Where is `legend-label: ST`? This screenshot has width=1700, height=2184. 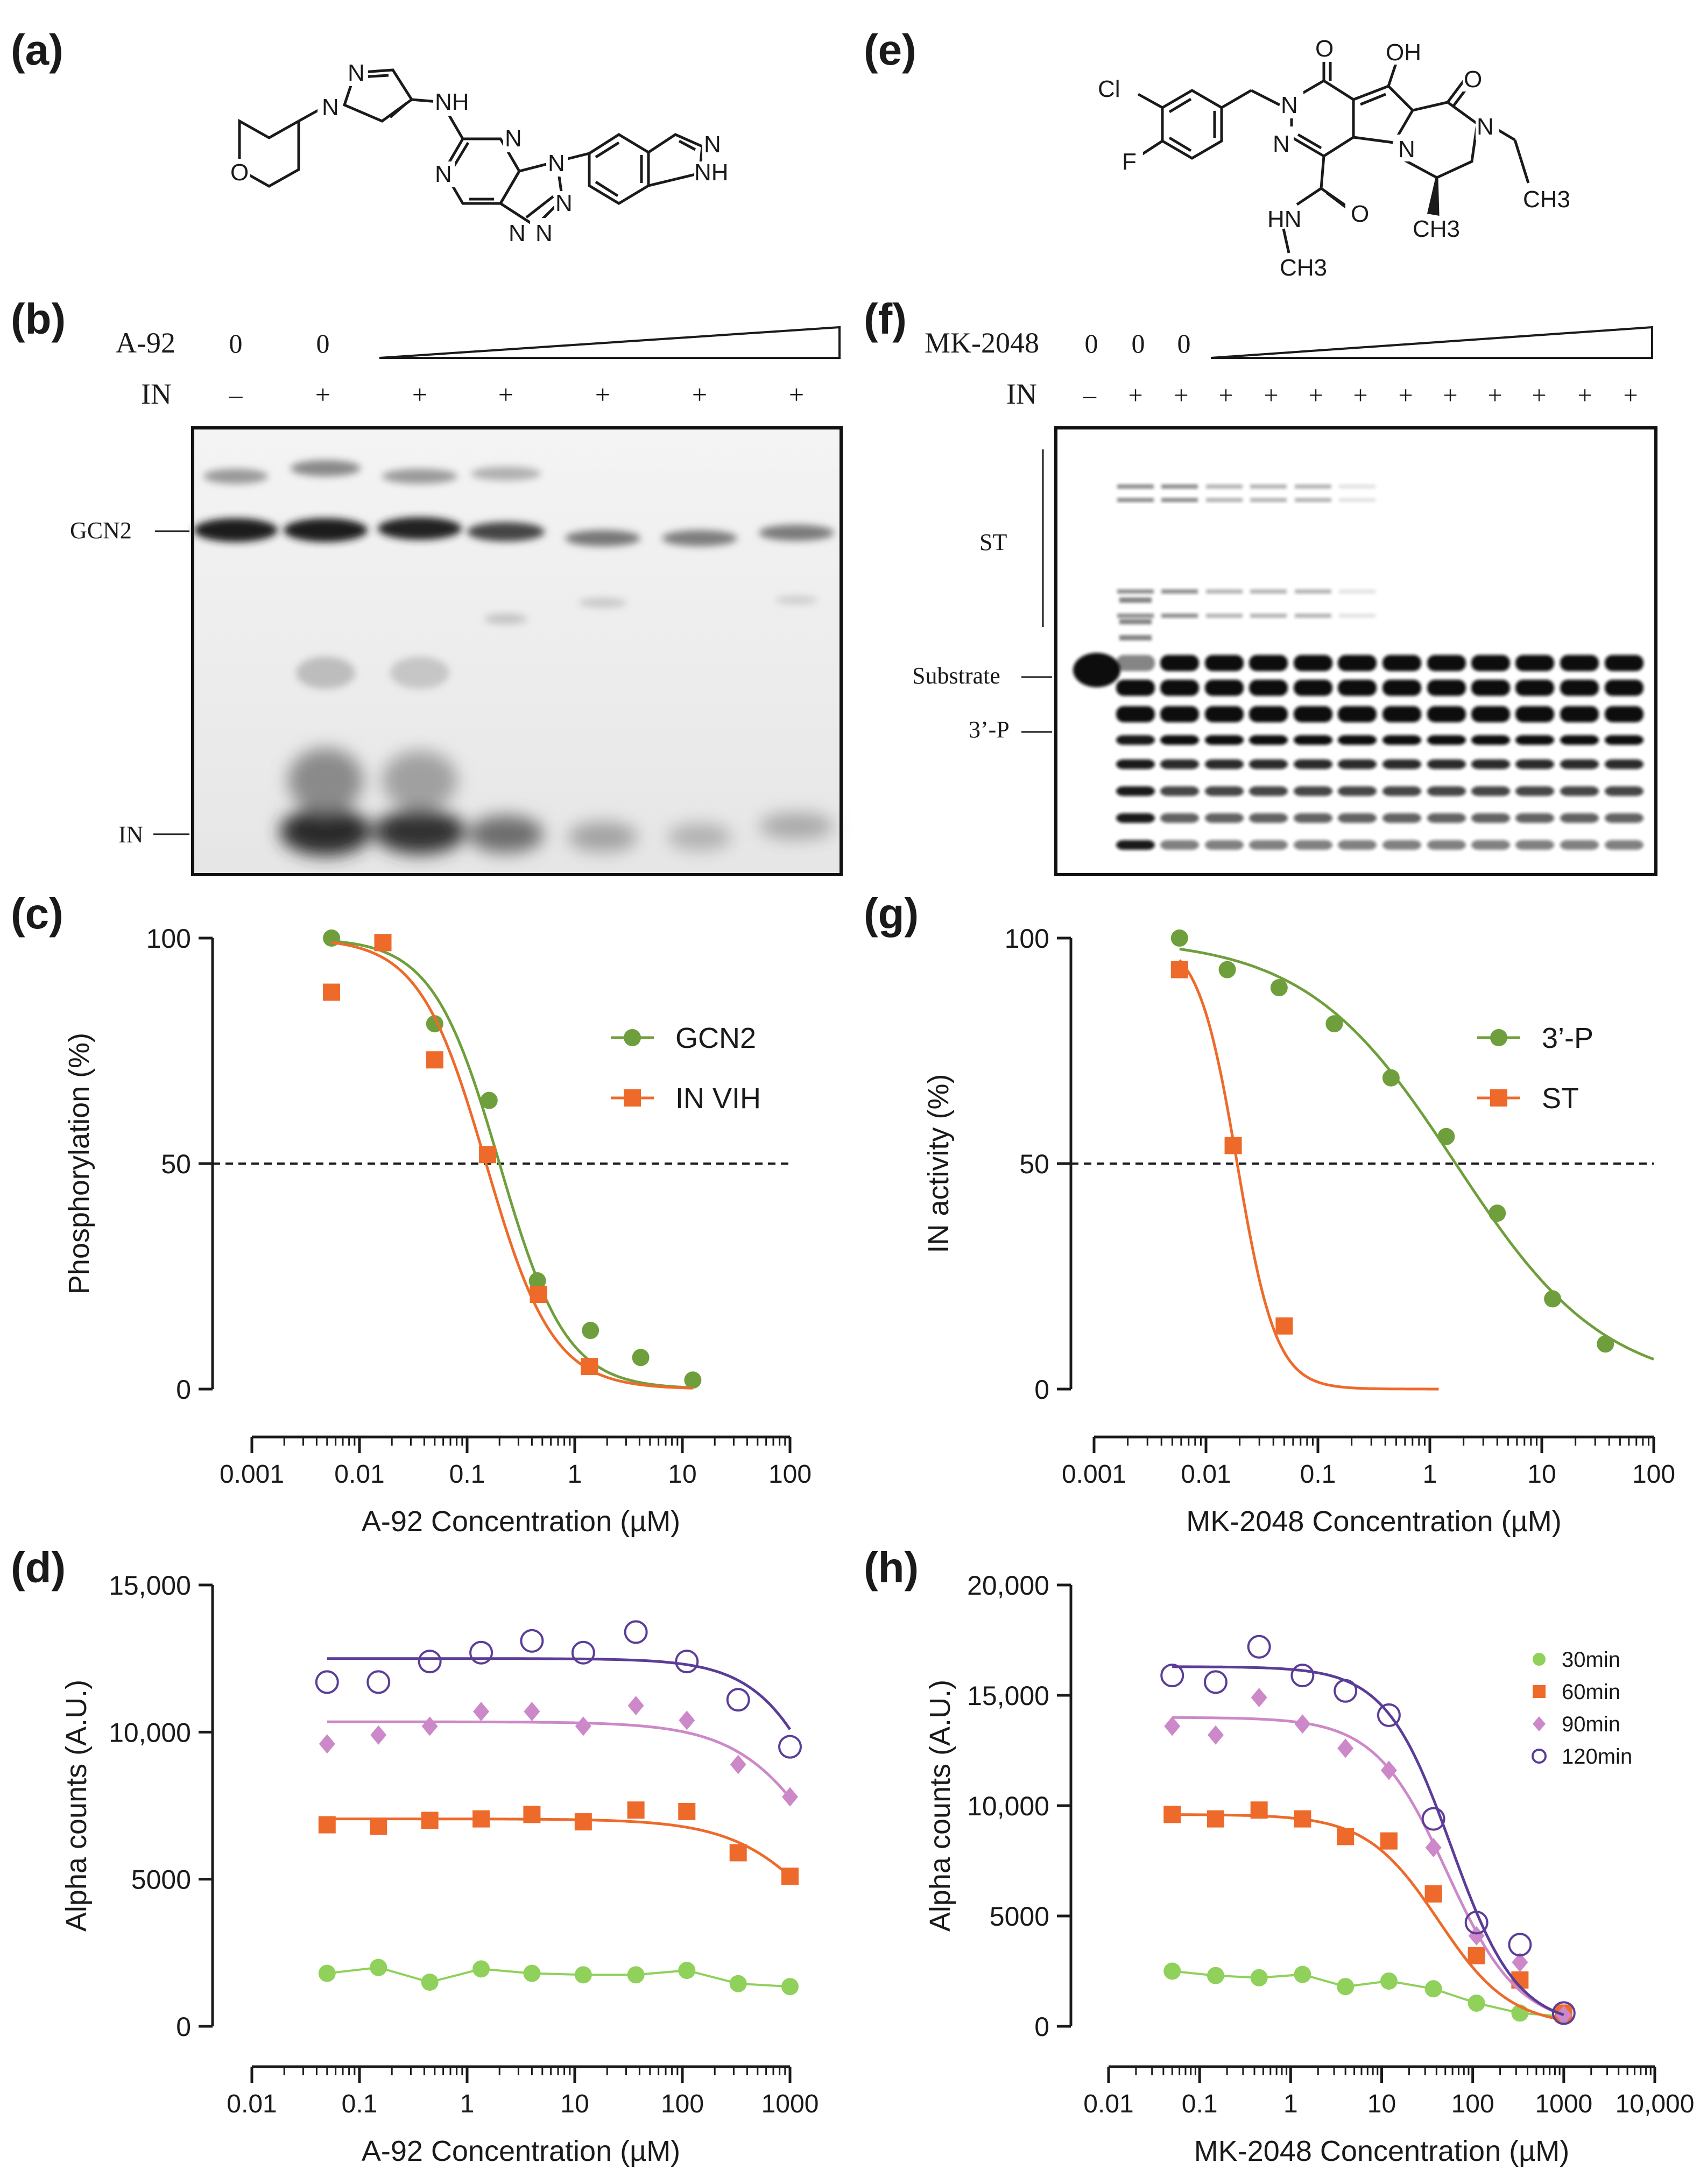 legend-label: ST is located at coordinates (1560, 1098).